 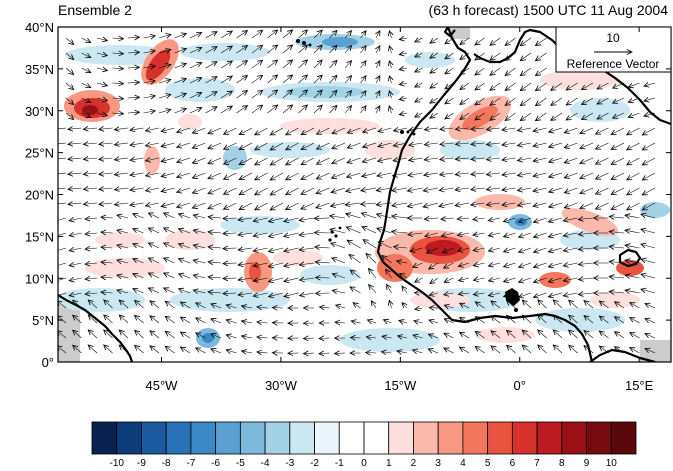 What do you see at coordinates (364, 463) in the screenshot?
I see `colorbar-label: 0` at bounding box center [364, 463].